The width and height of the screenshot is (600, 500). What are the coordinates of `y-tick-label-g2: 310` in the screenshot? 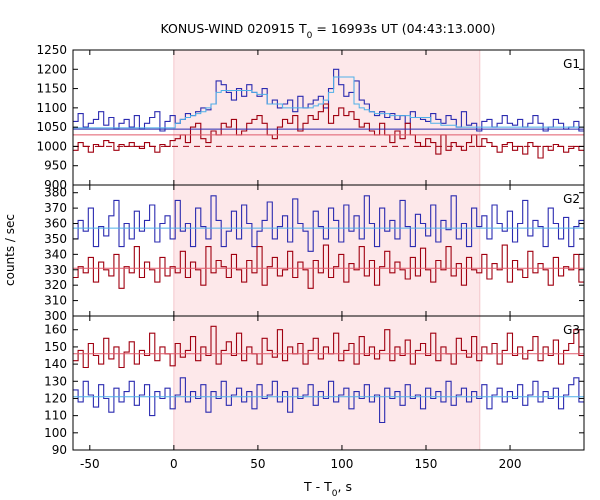 It's located at (55, 301).